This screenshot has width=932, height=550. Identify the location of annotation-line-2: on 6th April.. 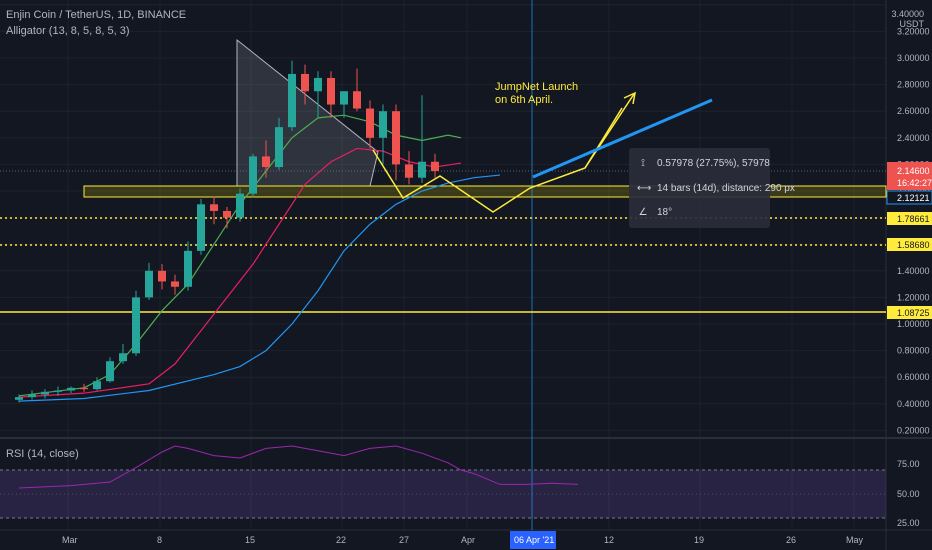
(524, 100).